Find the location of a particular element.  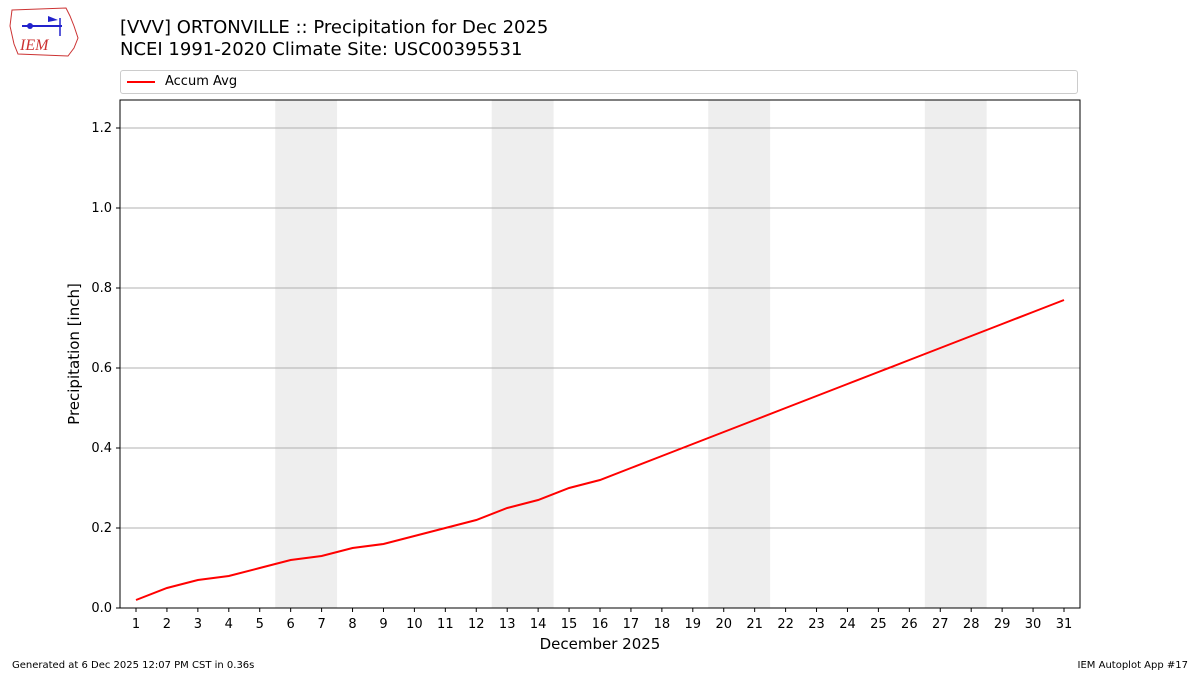

x-tick-label: 12 is located at coordinates (476, 624).